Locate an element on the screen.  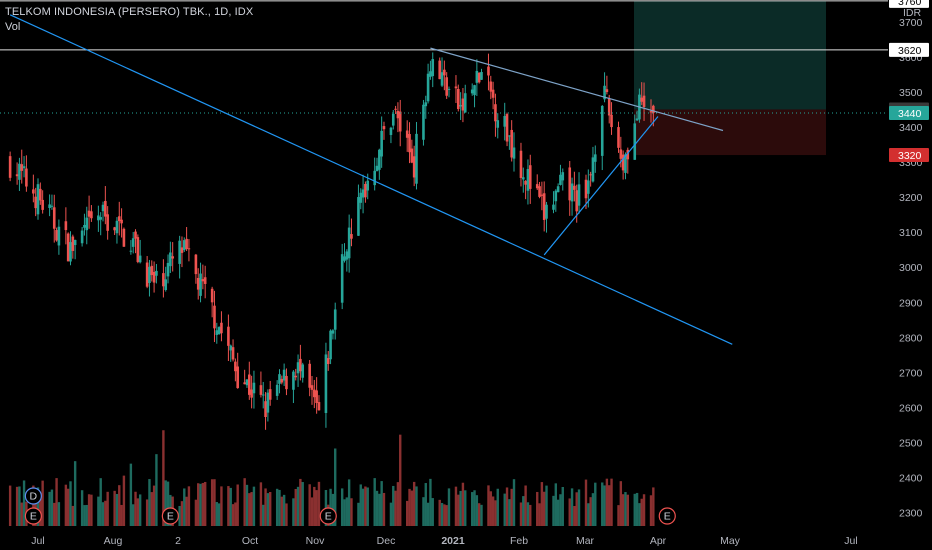
price-tag-label: 3760 is located at coordinates (910, 4).